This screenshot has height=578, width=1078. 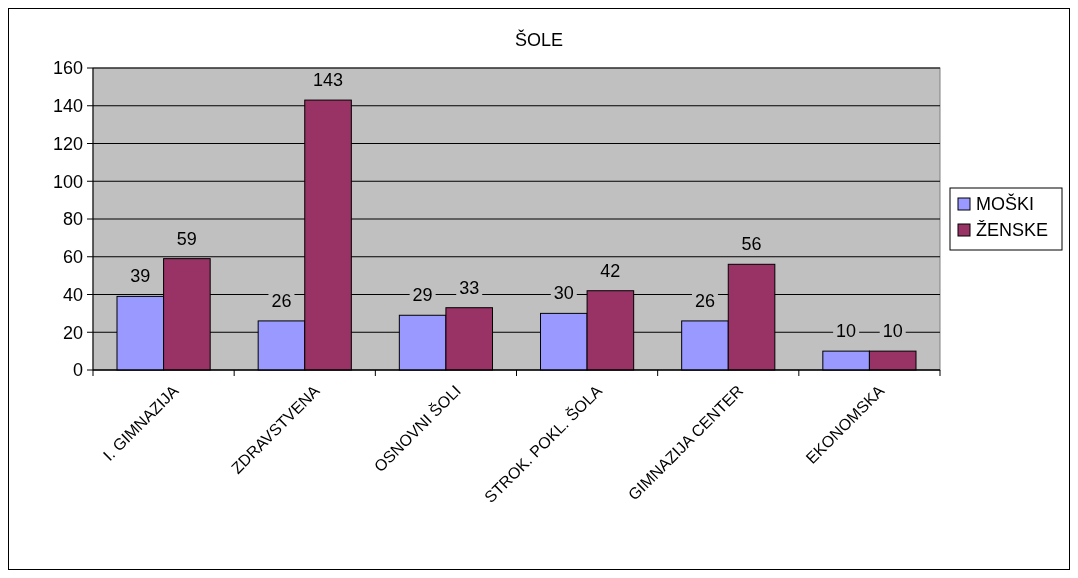 I want to click on legend-label: ŽENSKE, so click(x=1012, y=230).